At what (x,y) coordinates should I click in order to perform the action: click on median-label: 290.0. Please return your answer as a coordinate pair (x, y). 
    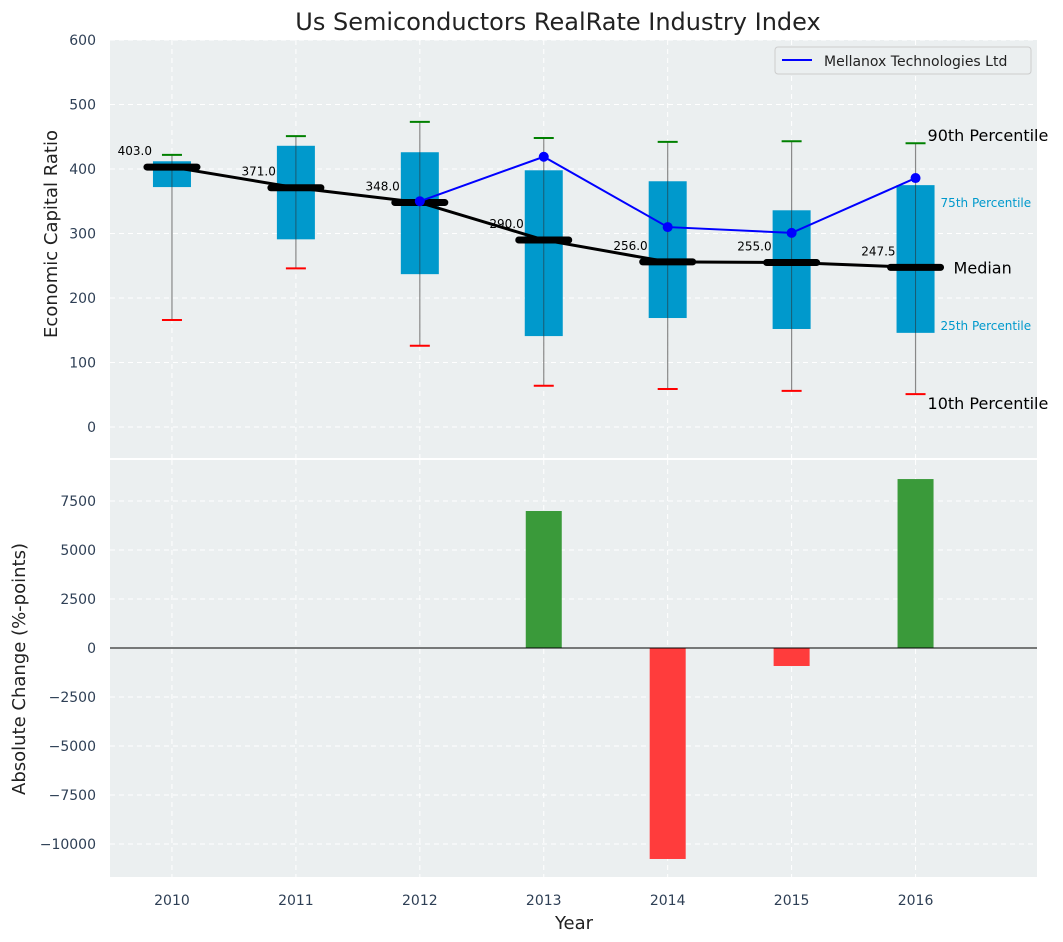
    Looking at the image, I should click on (506, 224).